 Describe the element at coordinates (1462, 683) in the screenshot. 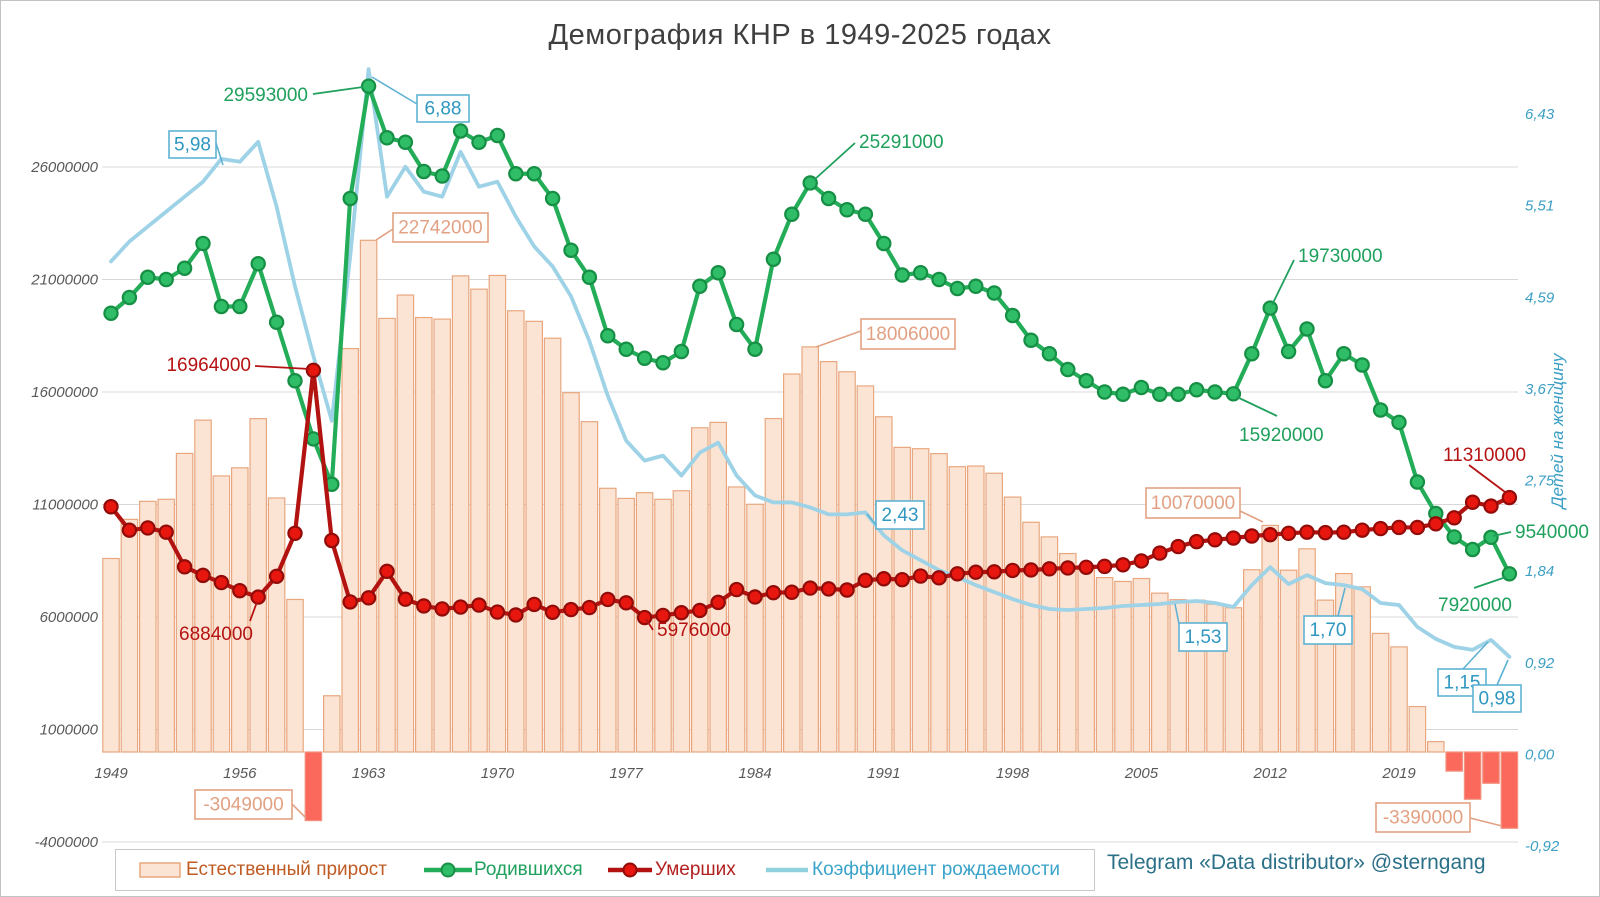

I see `annotation-value: 1,15` at that location.